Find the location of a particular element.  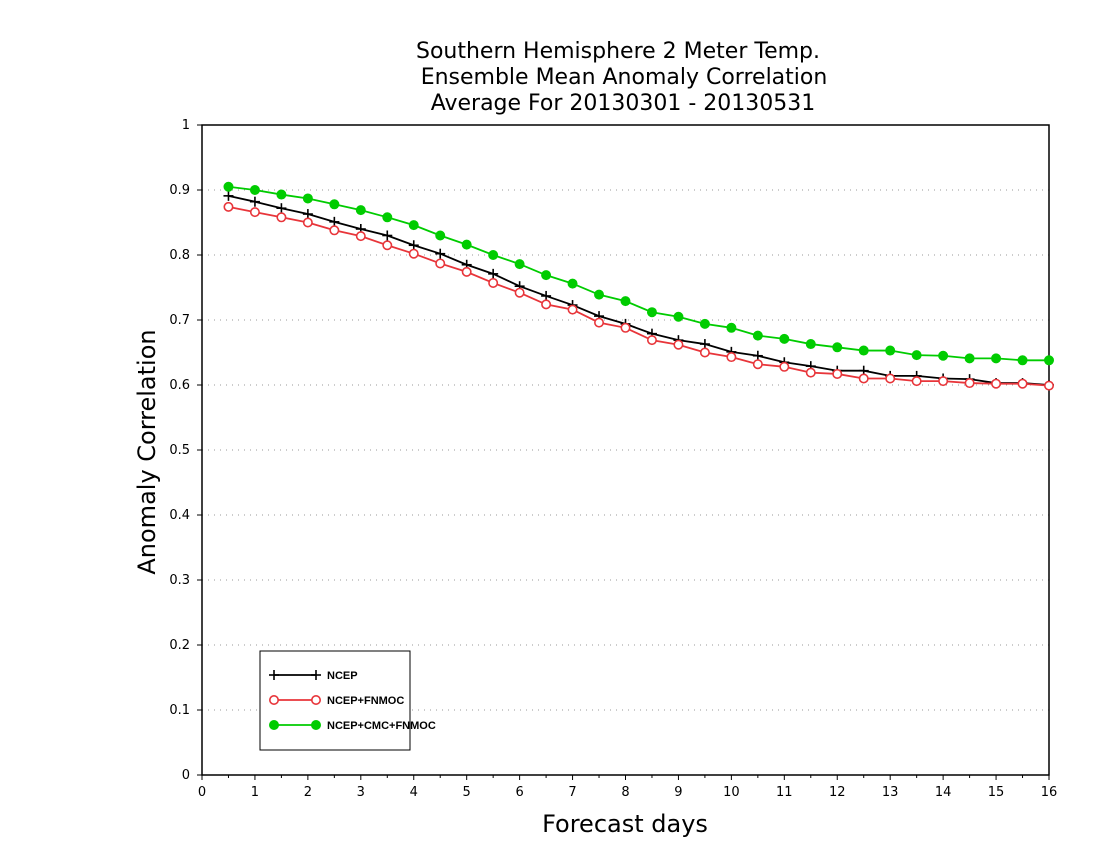

x-tick-label: 11 is located at coordinates (784, 792).